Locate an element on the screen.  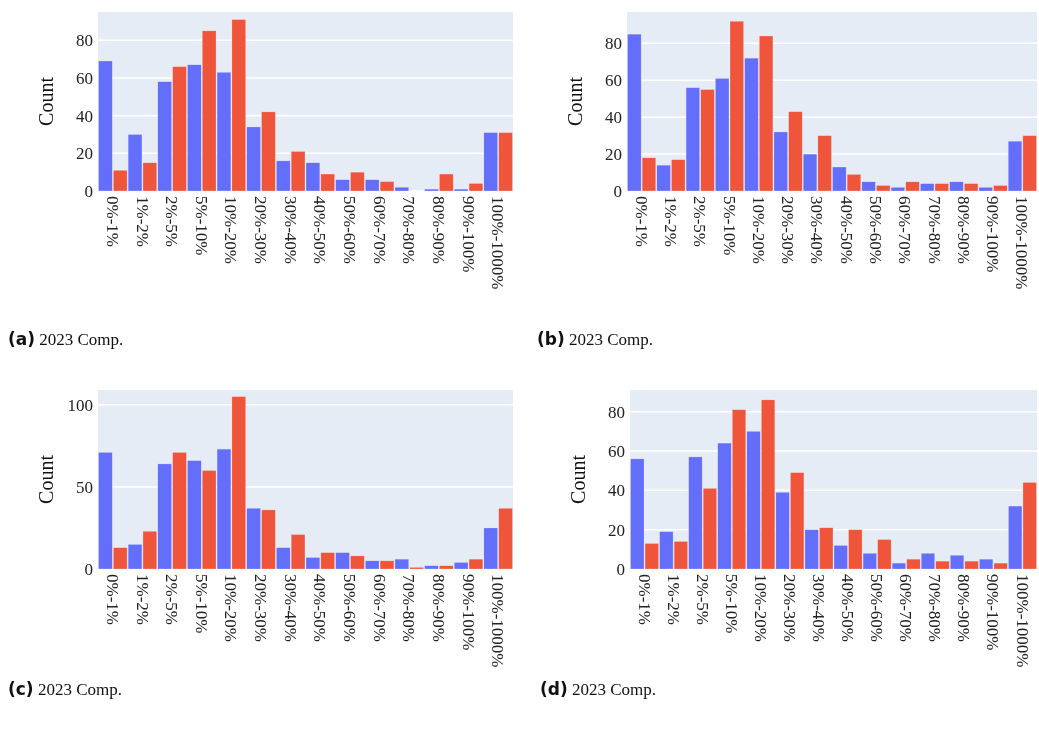
text: (a) 2023 Comp. is located at coordinates (66, 339).